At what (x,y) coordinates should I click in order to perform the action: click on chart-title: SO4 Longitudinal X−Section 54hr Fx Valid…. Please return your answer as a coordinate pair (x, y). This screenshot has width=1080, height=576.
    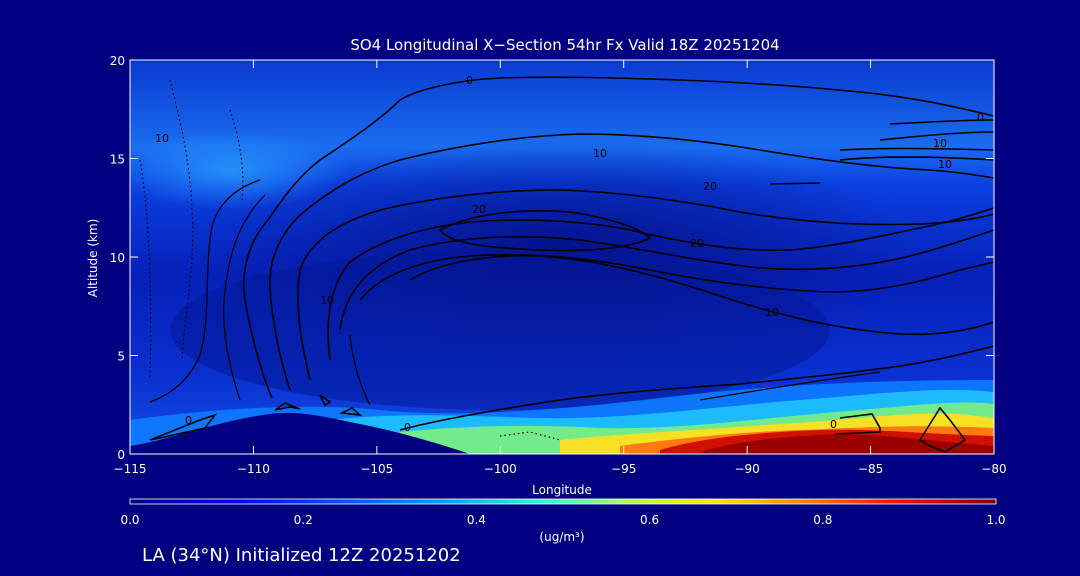
    Looking at the image, I should click on (564, 45).